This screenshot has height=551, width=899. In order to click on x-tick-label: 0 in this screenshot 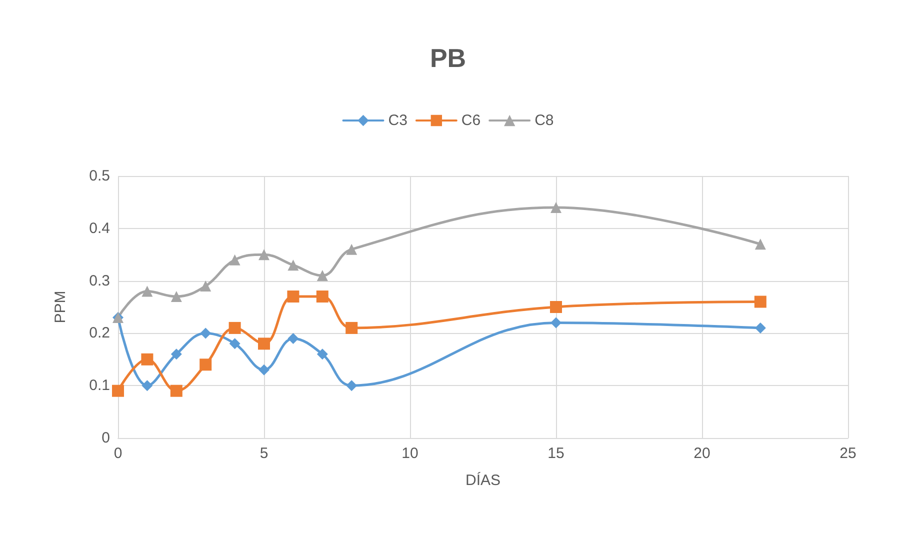, I will do `click(118, 453)`.